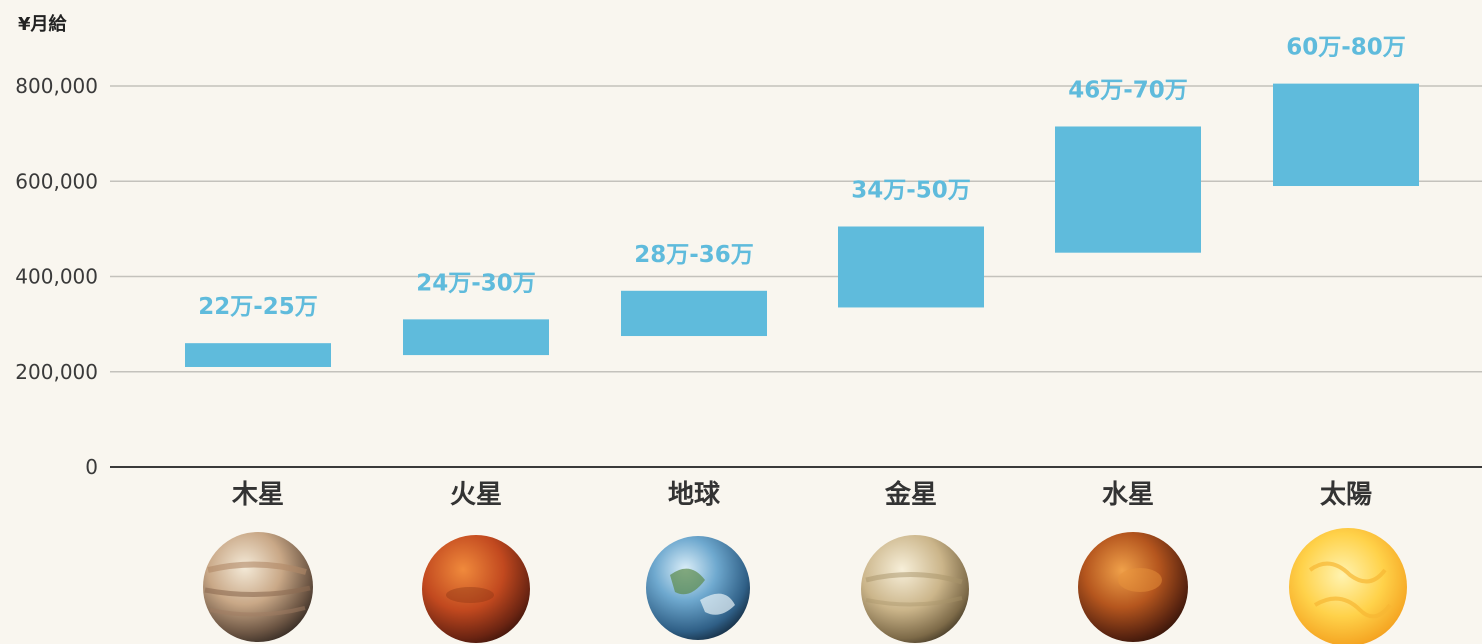  What do you see at coordinates (915, 589) in the screenshot?
I see `venus-icon` at bounding box center [915, 589].